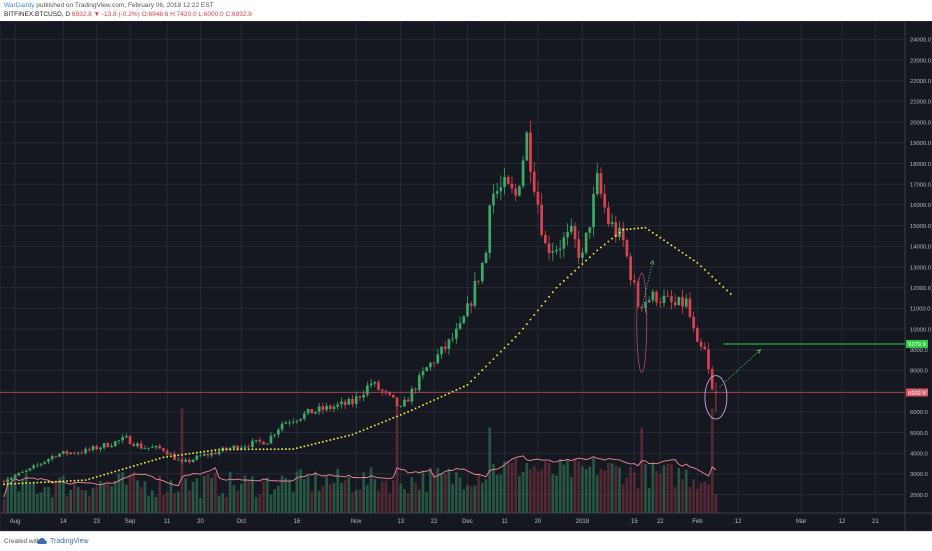  I want to click on x-tick-label: 11, so click(167, 522).